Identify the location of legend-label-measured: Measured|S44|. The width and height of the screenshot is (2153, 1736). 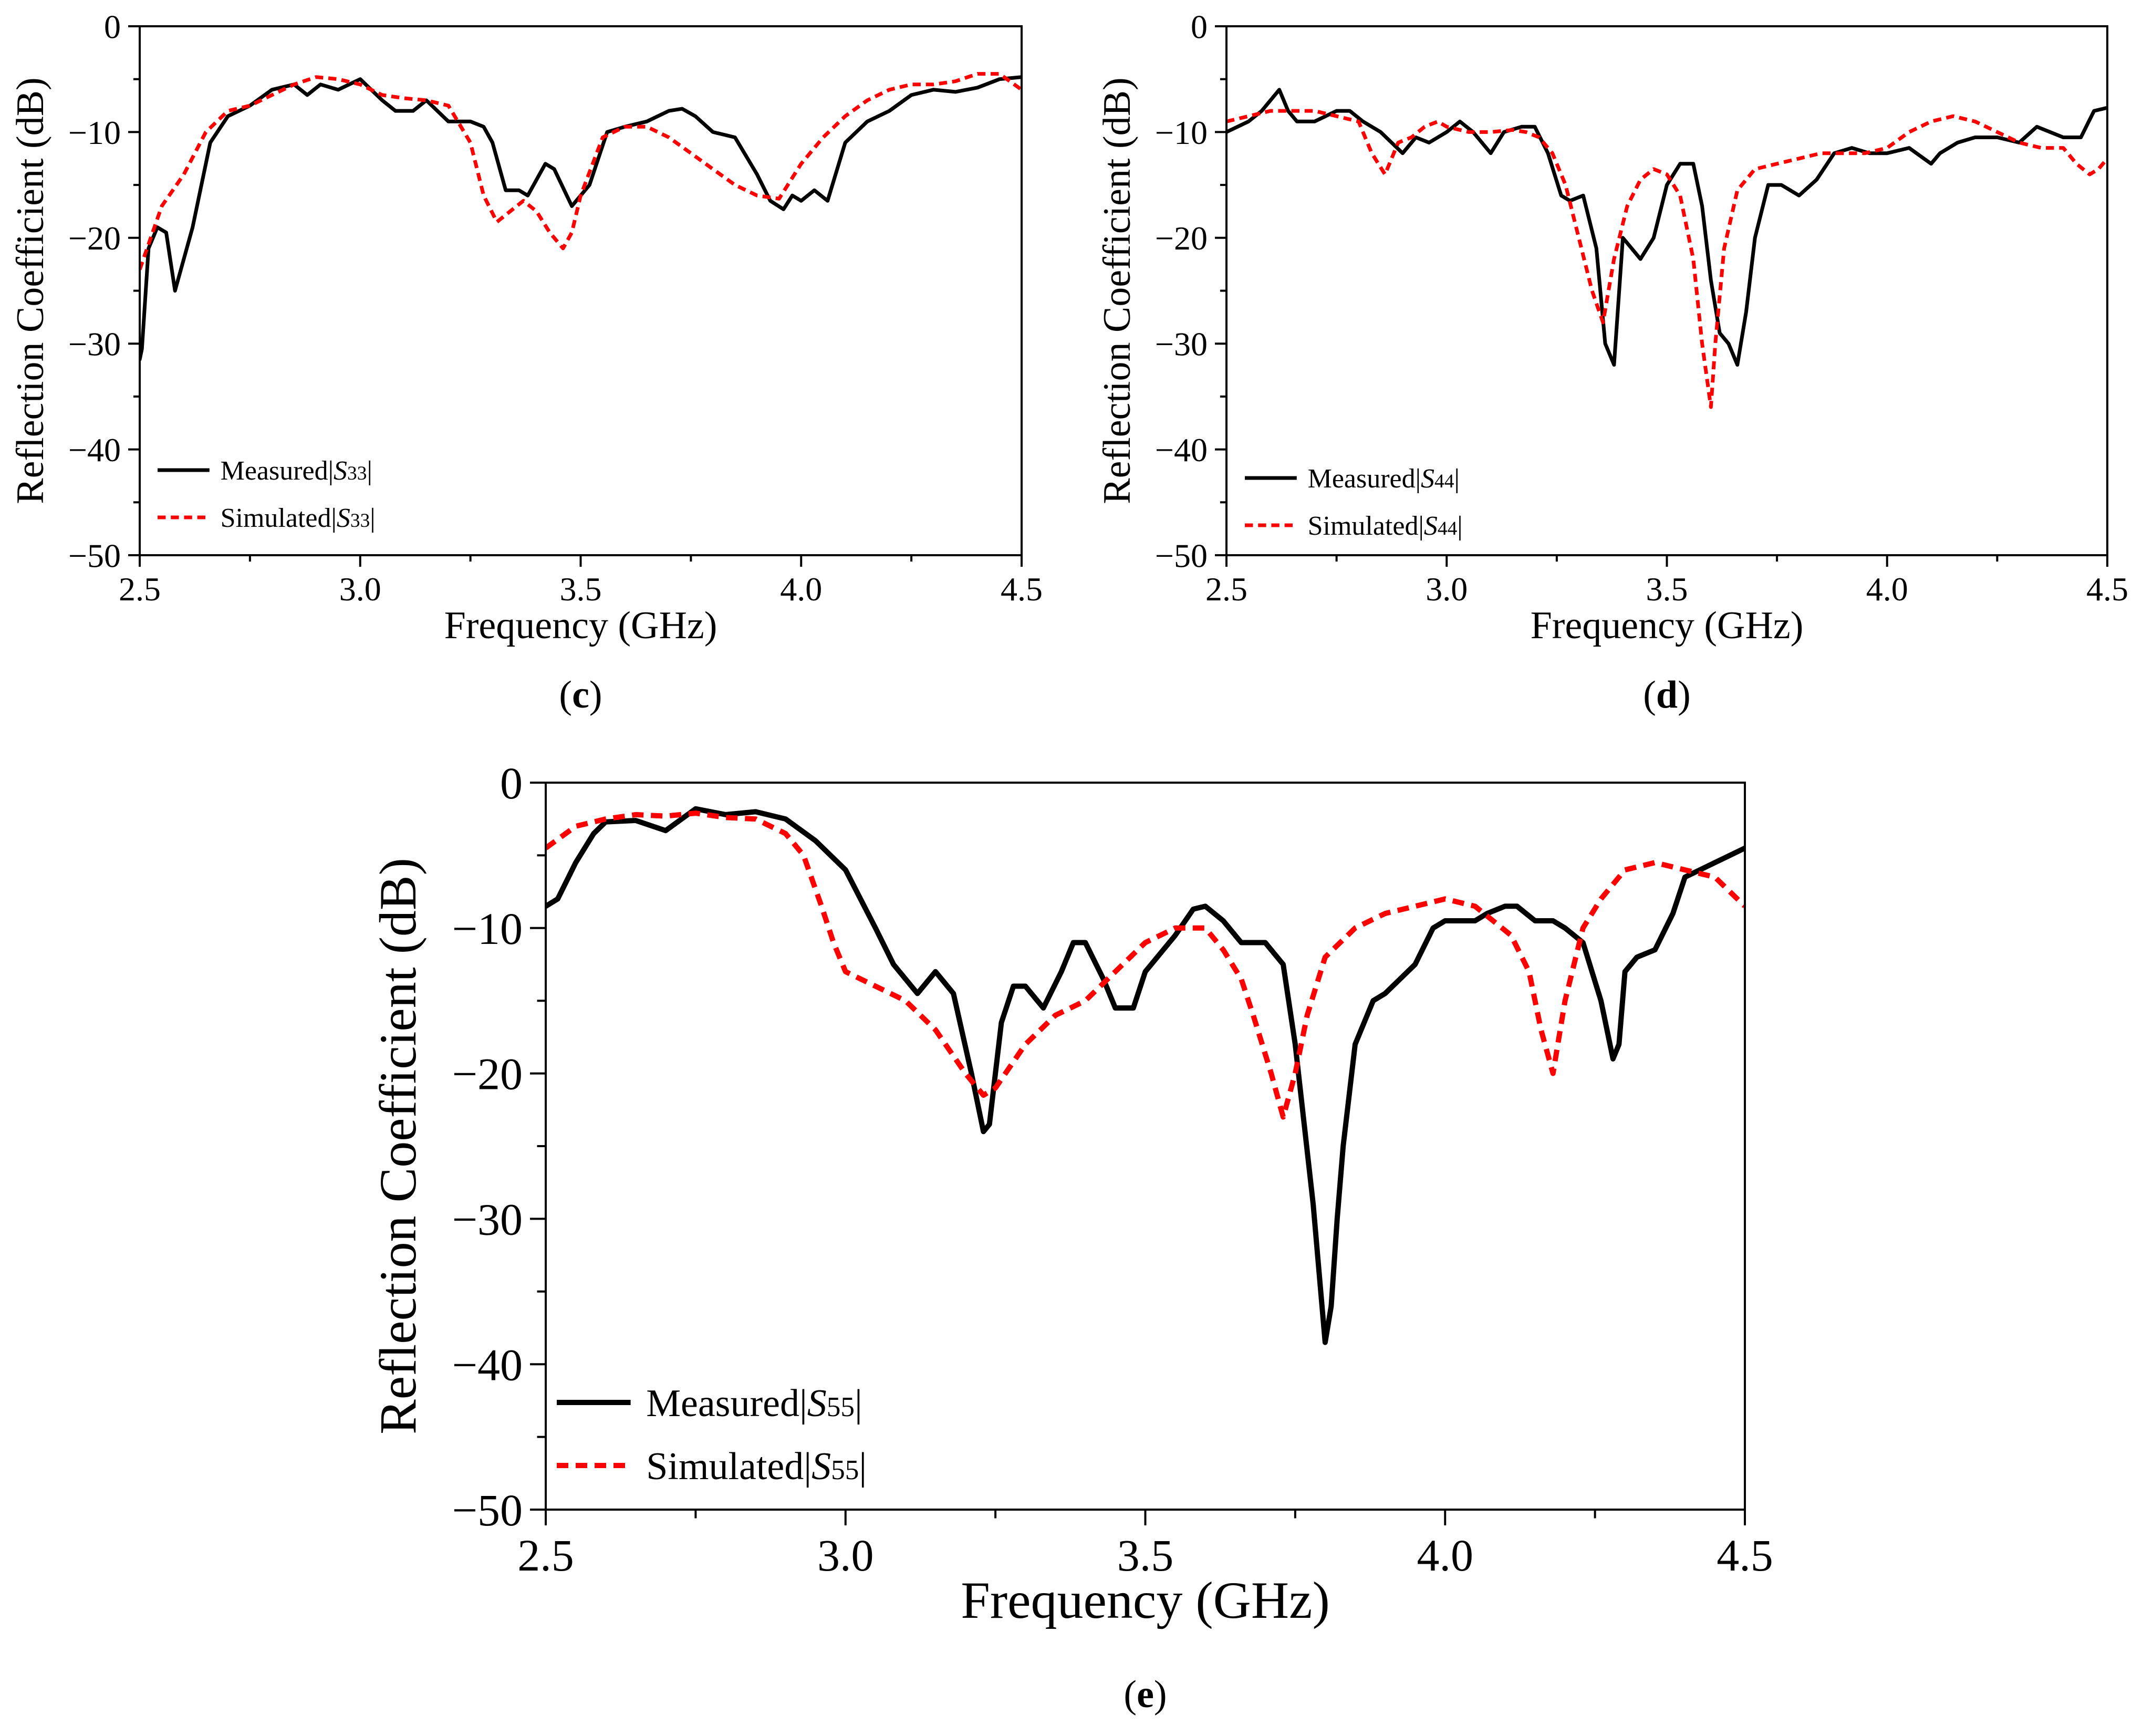
(1384, 479).